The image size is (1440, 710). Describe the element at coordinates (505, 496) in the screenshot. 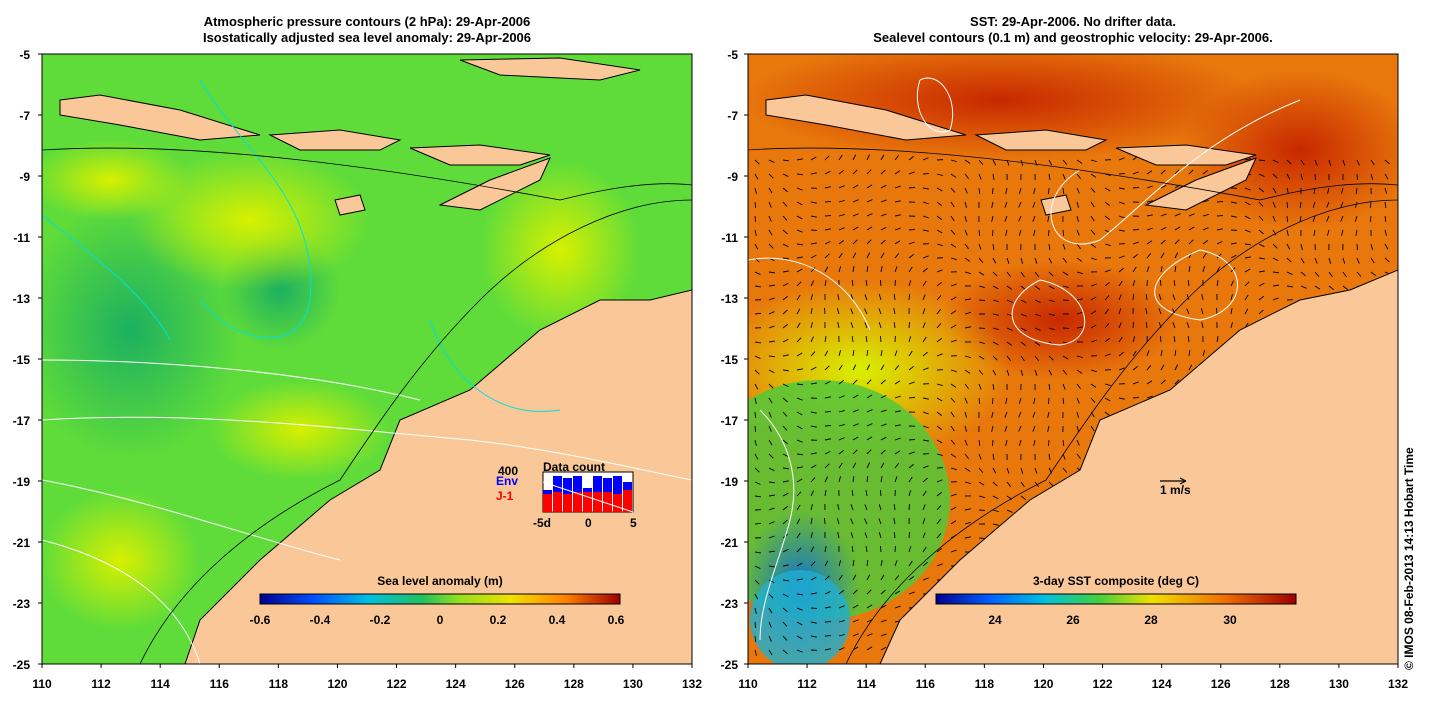

I see `inset-j1-label: J-1` at that location.